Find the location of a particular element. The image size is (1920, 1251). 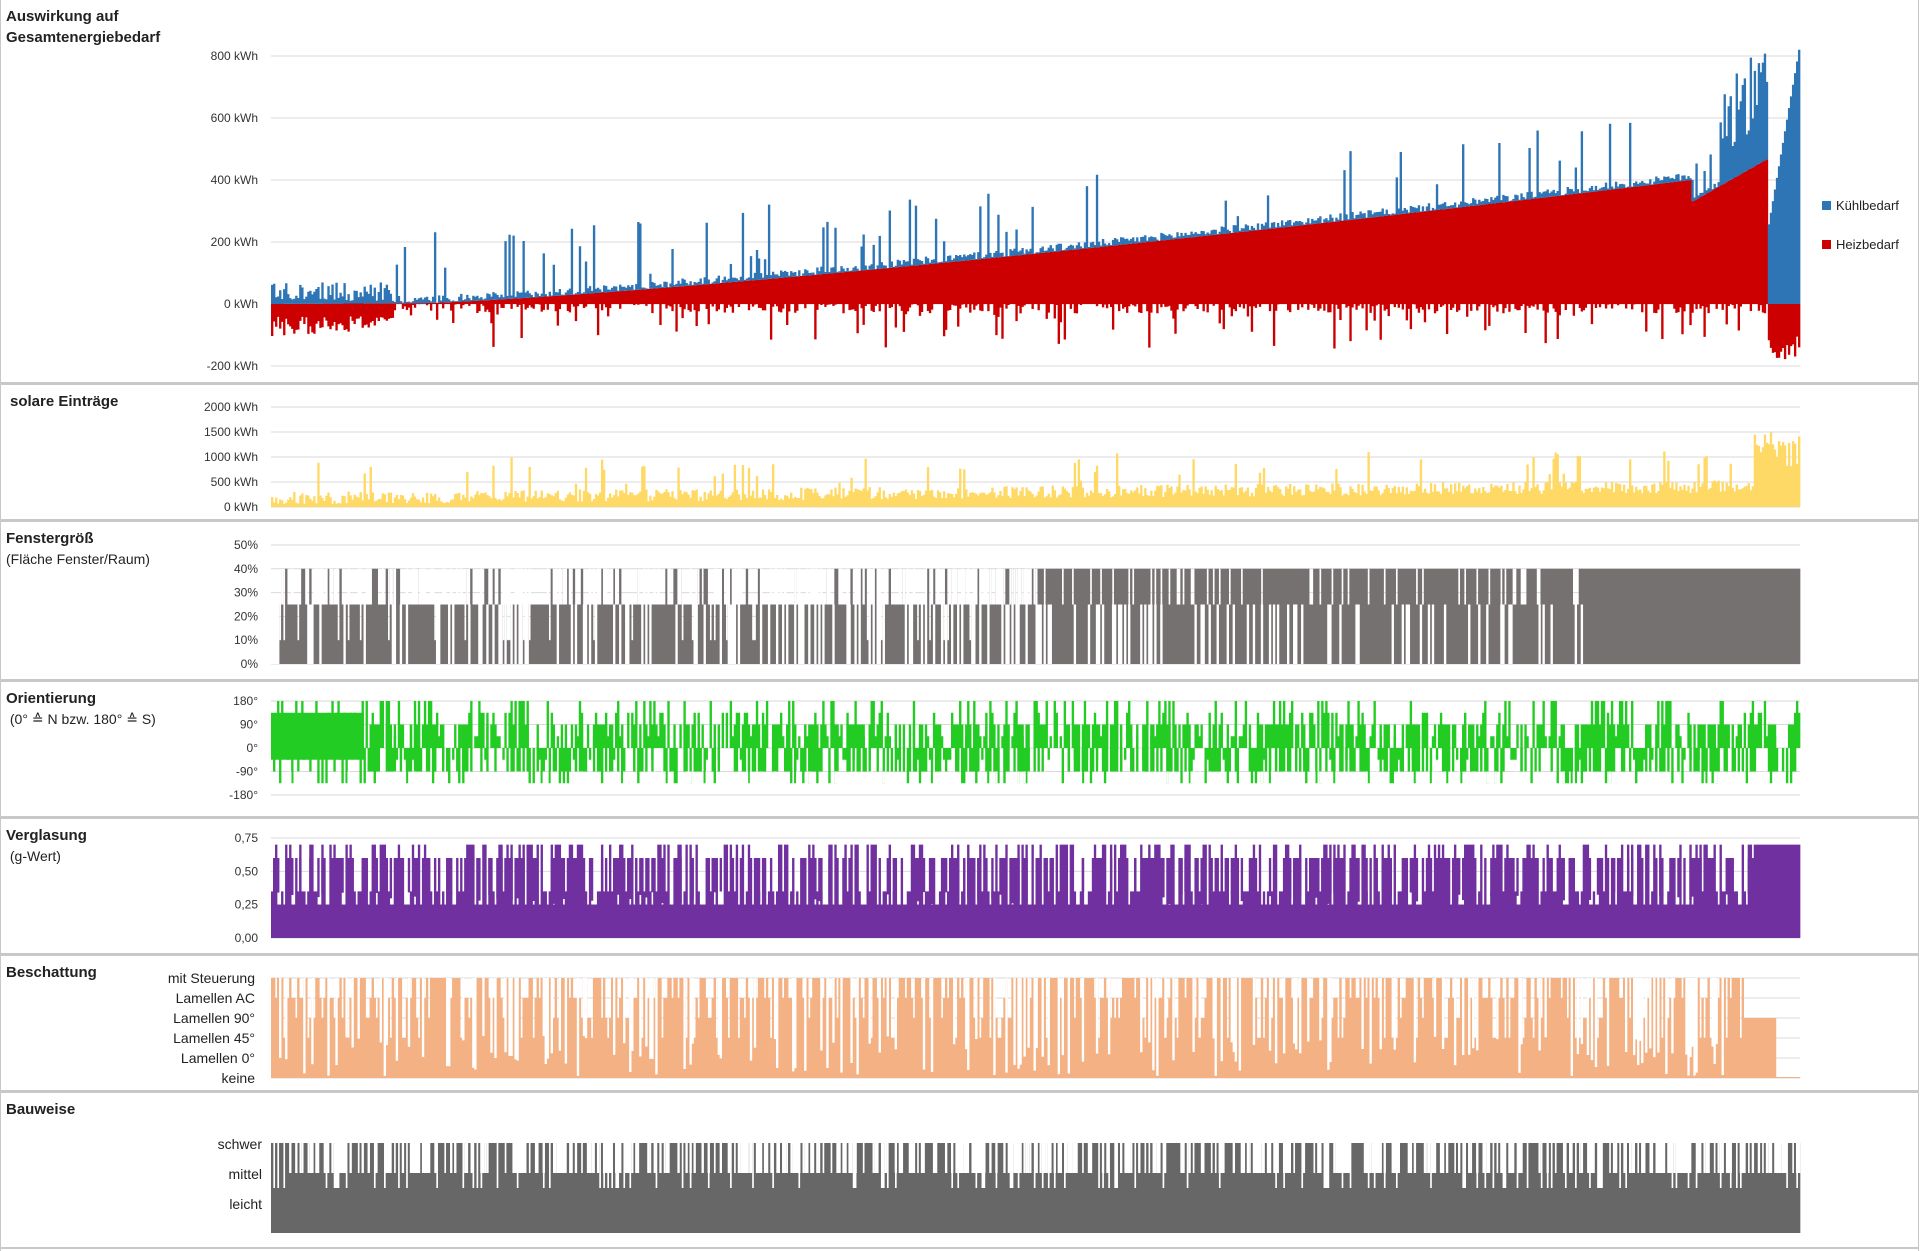

legend-item-heating: Heizbedarf is located at coordinates (1860, 244).